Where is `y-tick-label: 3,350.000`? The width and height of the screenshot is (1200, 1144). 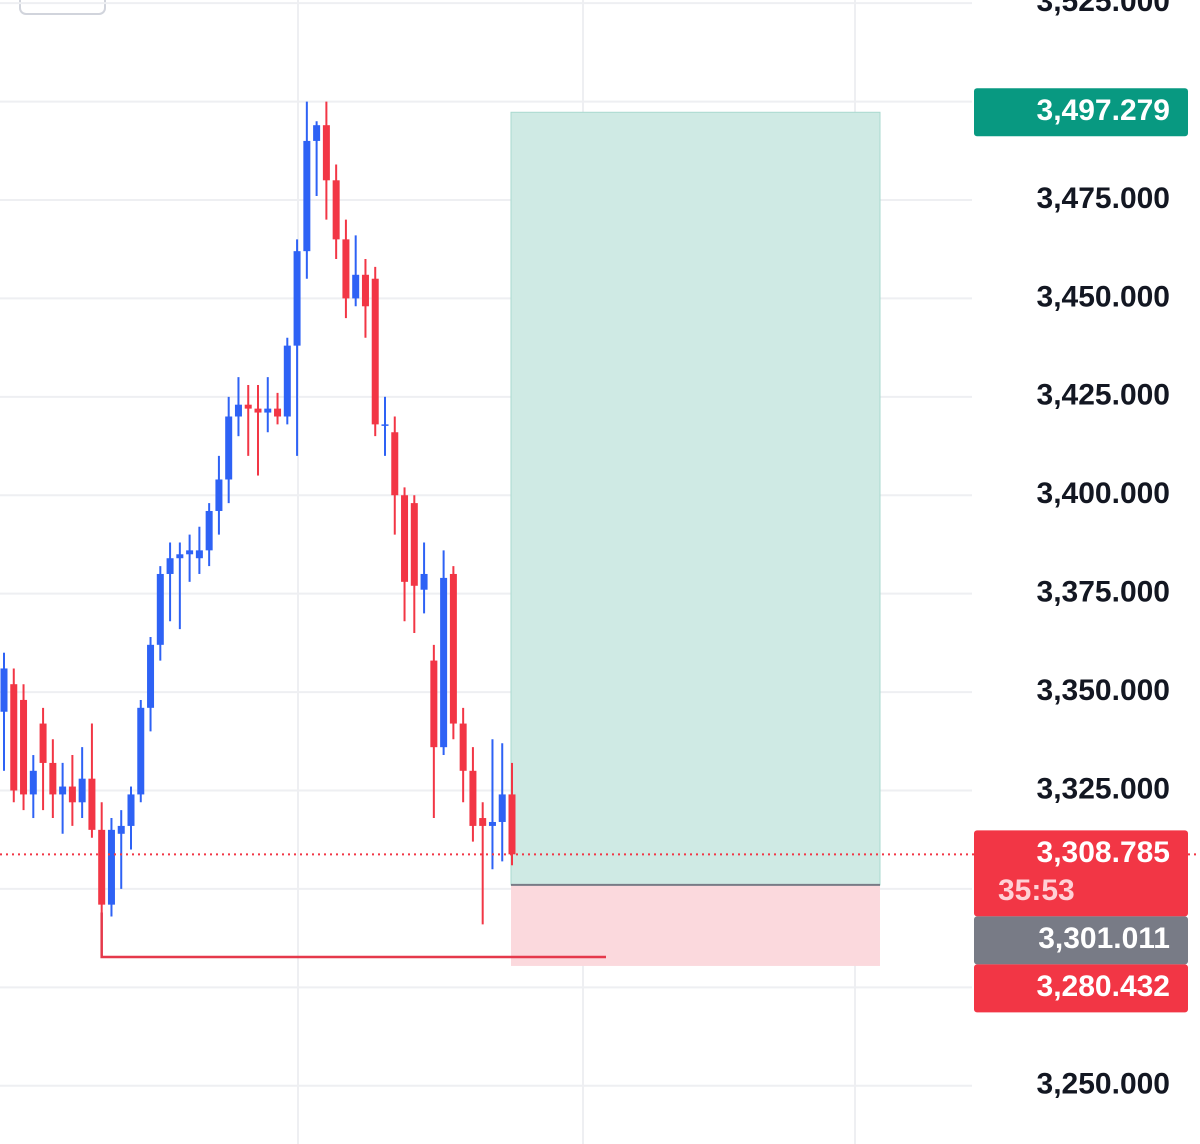
y-tick-label: 3,350.000 is located at coordinates (1103, 690).